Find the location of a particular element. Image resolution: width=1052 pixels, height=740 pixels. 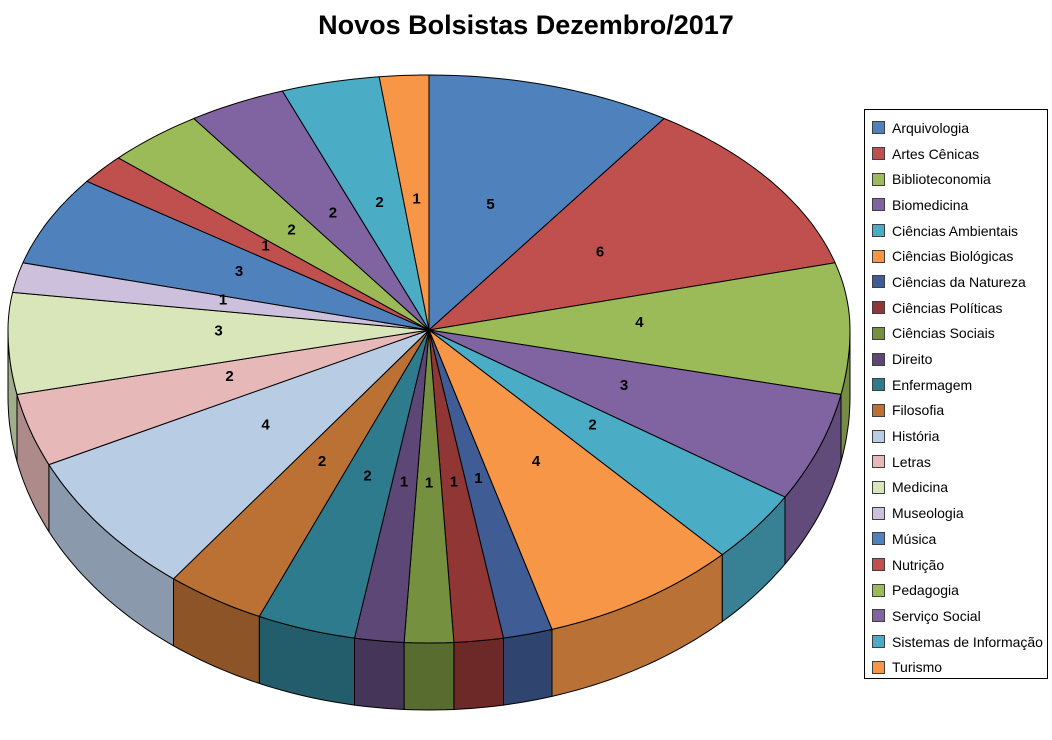

legend-item-7: Ciências Políticas is located at coordinates (959, 308).